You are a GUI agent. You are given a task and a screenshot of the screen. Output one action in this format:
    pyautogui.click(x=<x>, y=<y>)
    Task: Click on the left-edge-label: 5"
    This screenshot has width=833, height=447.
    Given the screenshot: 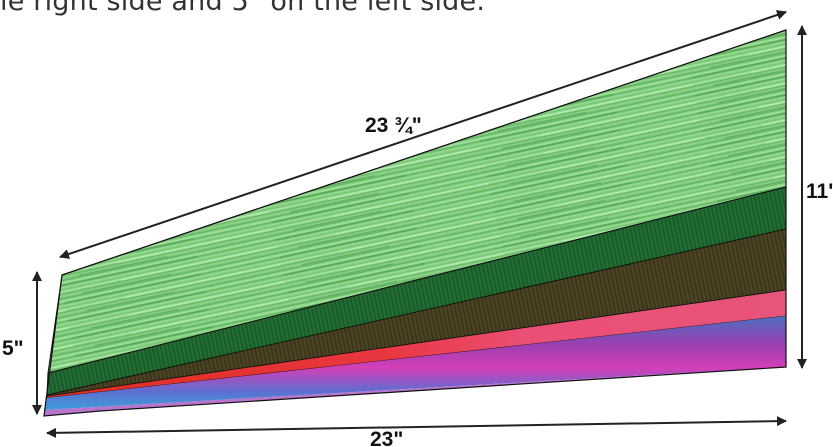 What is the action you would take?
    pyautogui.click(x=13, y=348)
    